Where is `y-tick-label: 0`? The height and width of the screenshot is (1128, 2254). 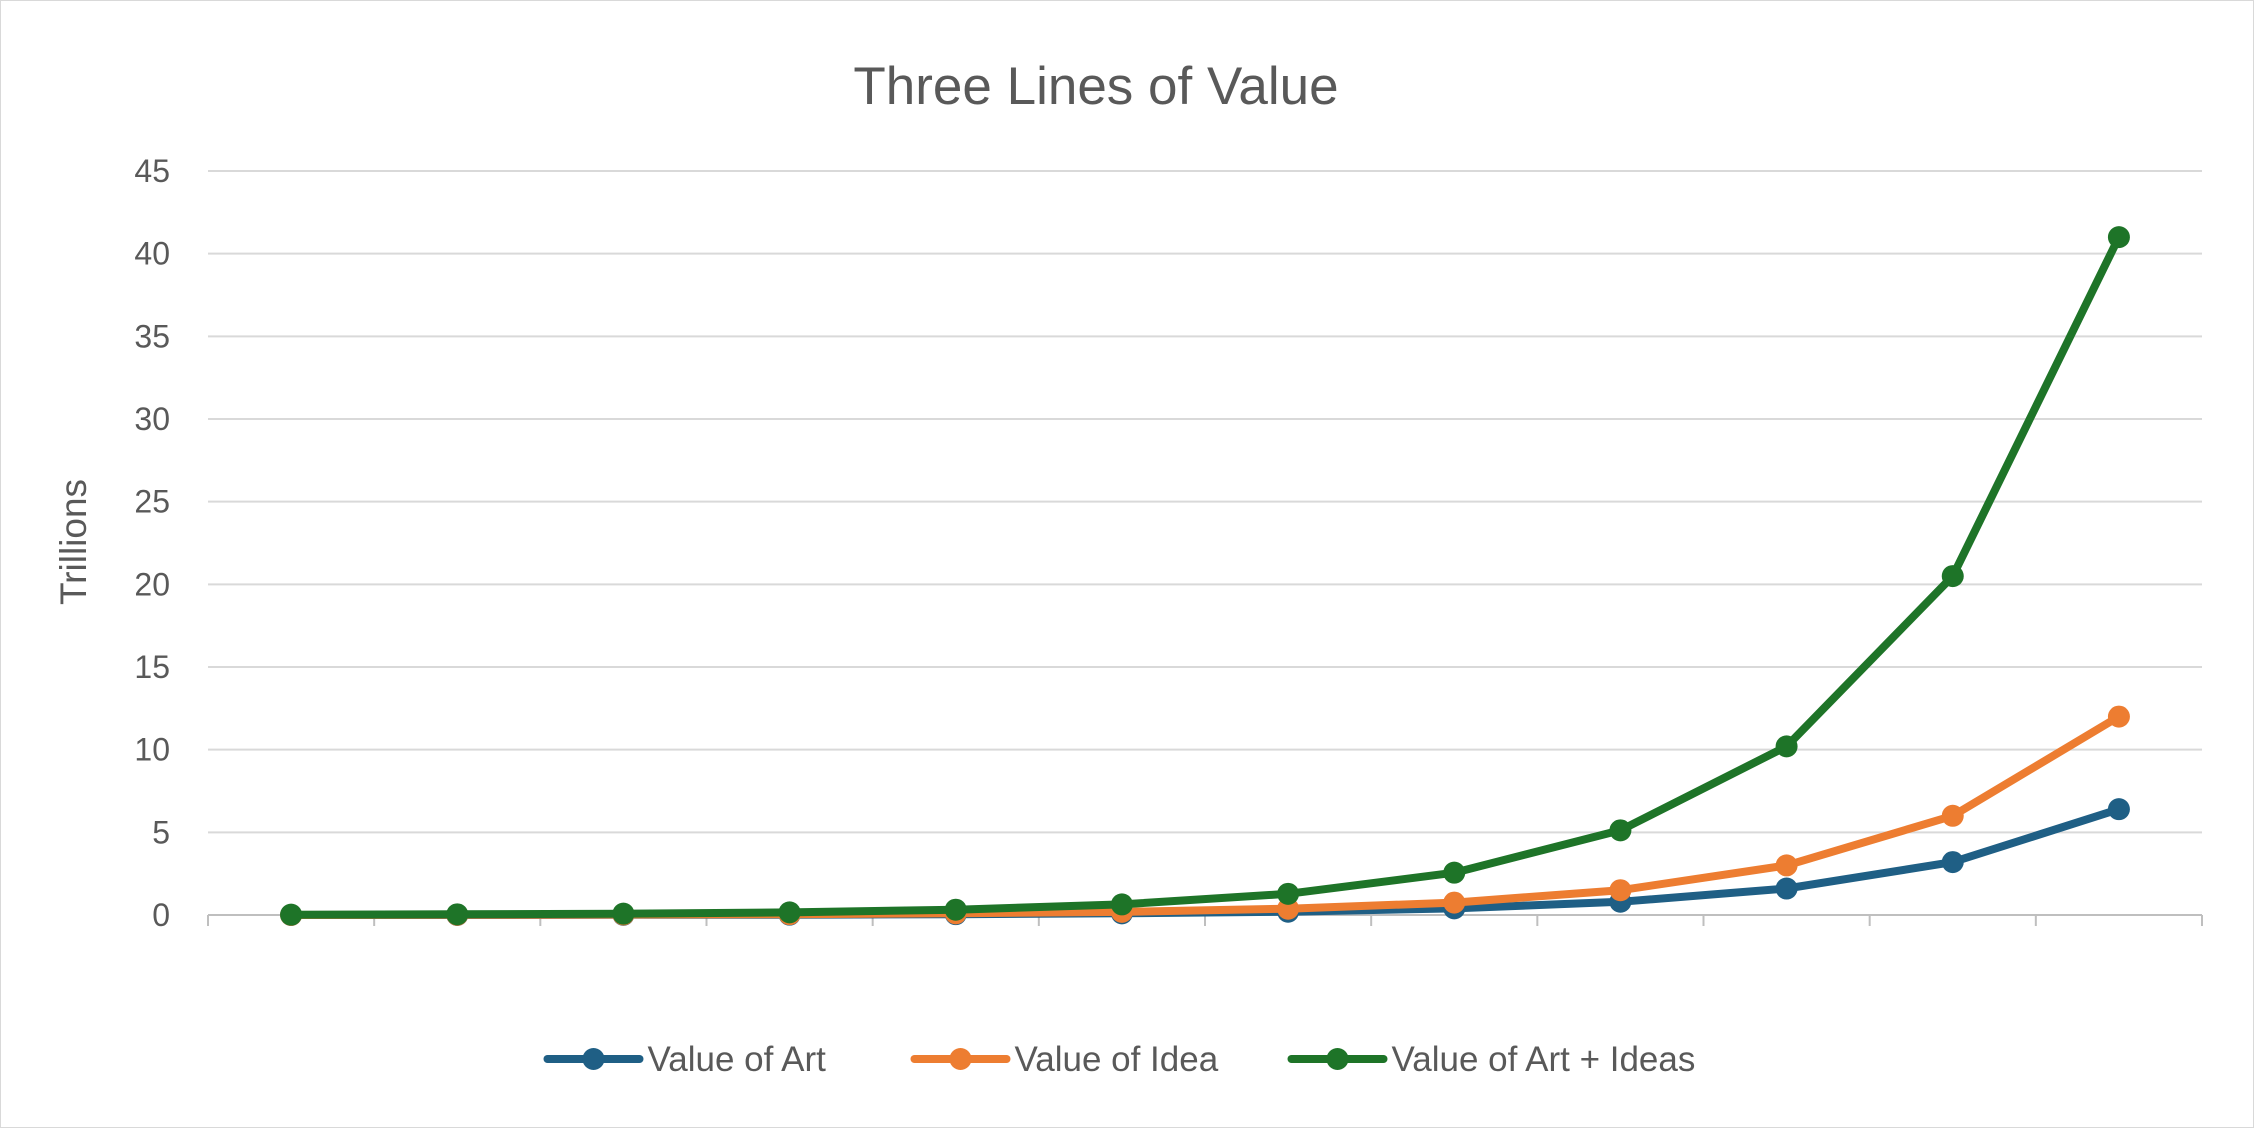
y-tick-label: 0 is located at coordinates (161, 915).